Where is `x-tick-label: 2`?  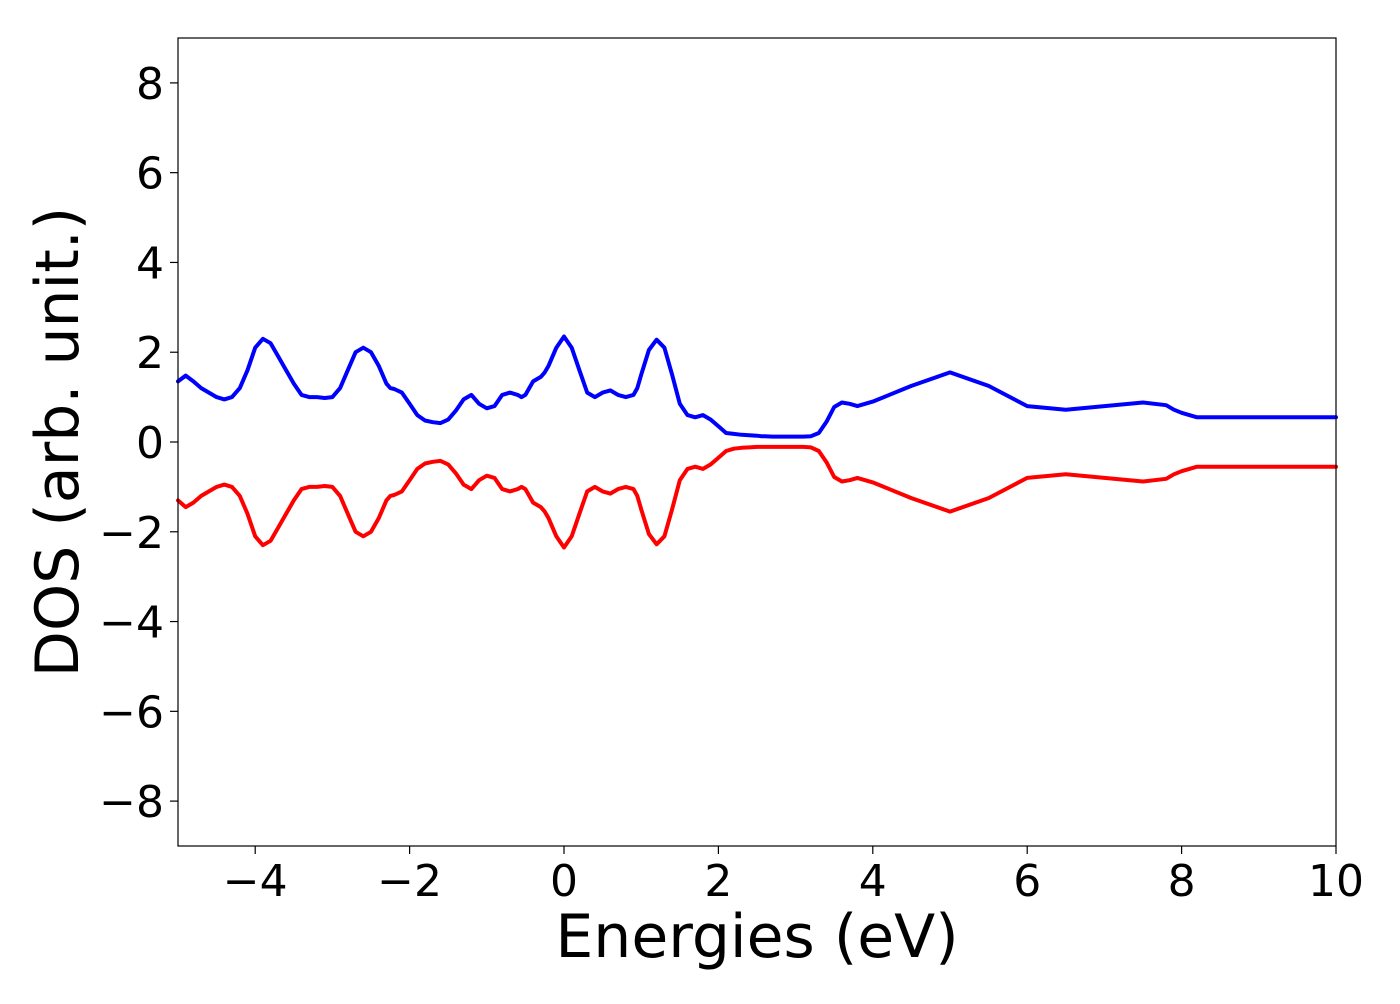
x-tick-label: 2 is located at coordinates (718, 881).